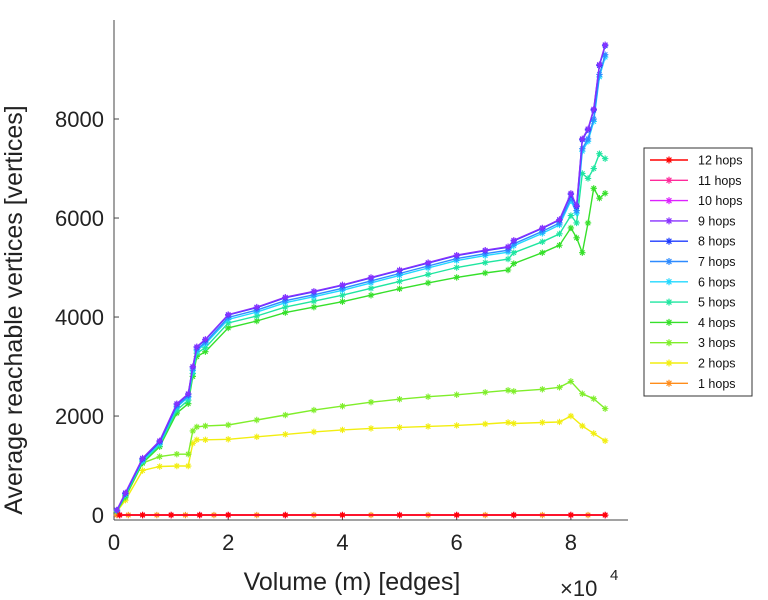 This screenshot has width=768, height=600. Describe the element at coordinates (693, 221) in the screenshot. I see `legend-entry: 9 hops` at that location.